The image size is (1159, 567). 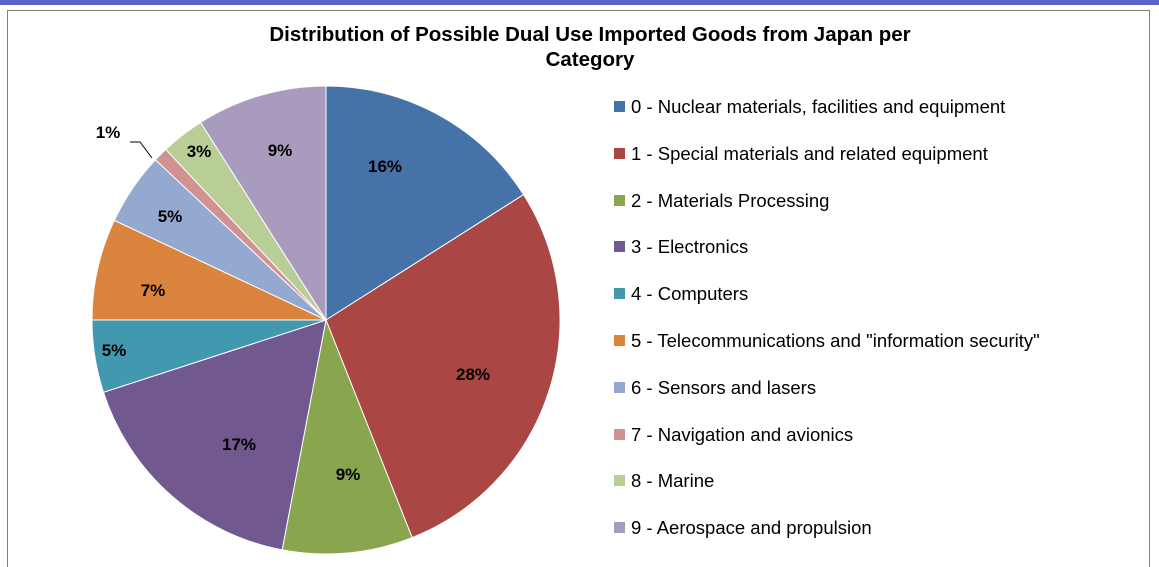 What do you see at coordinates (473, 374) in the screenshot?
I see `slice-label-1: 28%` at bounding box center [473, 374].